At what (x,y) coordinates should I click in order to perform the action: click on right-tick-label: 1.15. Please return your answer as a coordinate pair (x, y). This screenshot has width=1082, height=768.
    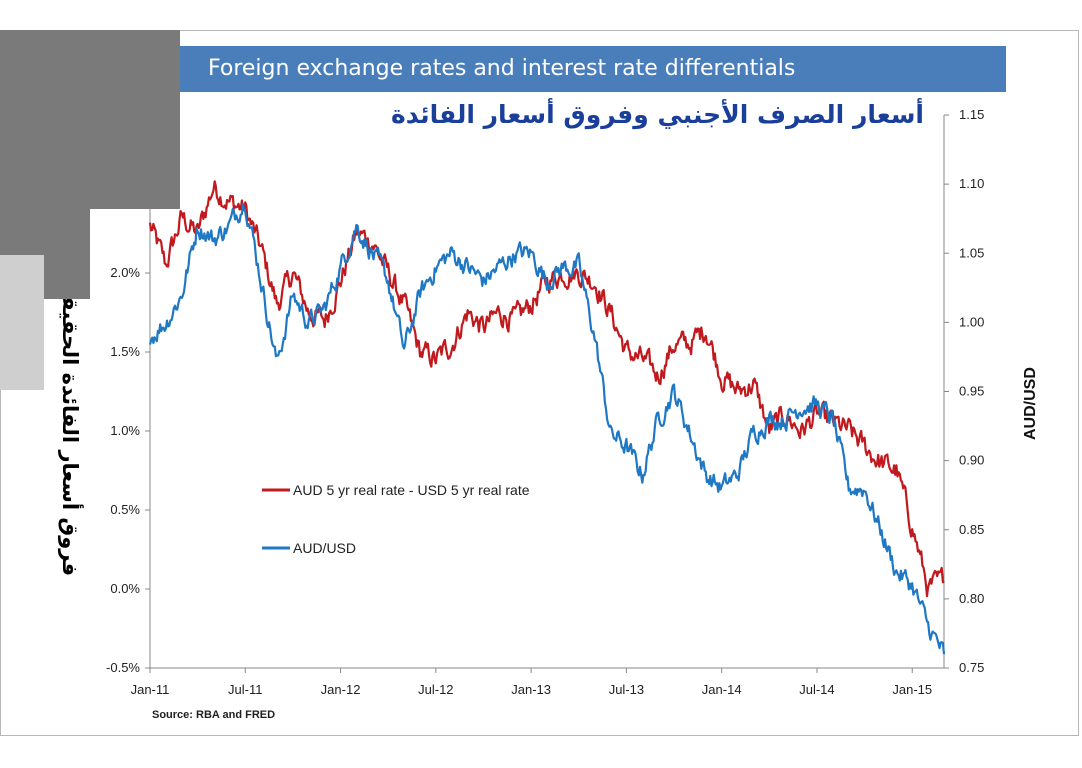
    Looking at the image, I should click on (971, 114).